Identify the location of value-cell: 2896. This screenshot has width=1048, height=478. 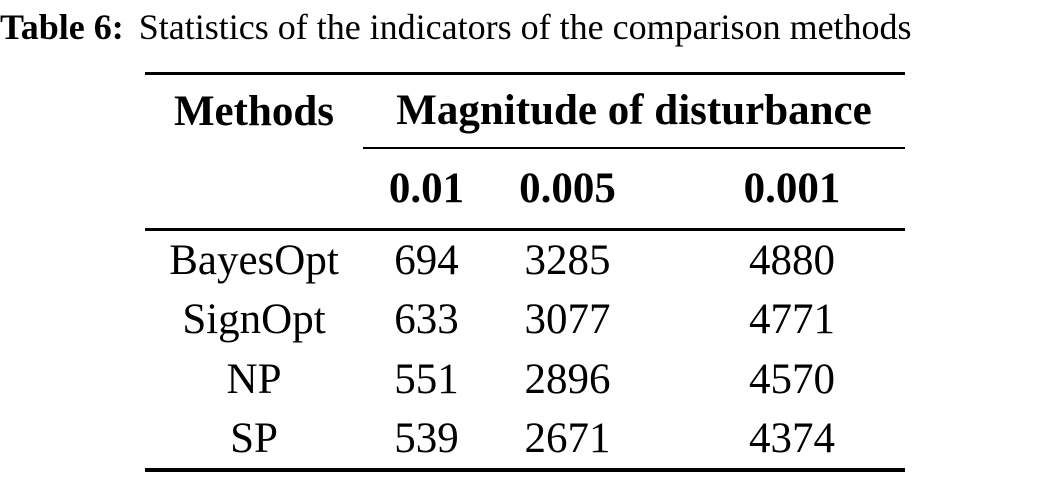
(567, 379).